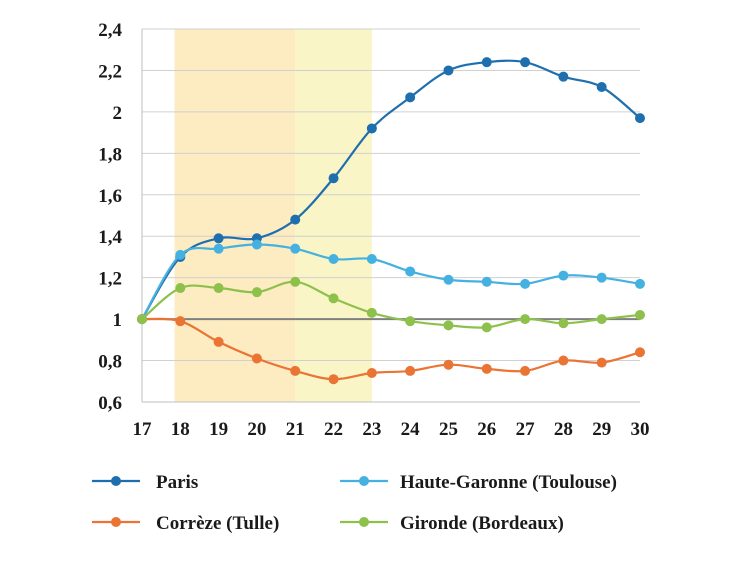 Image resolution: width=754 pixels, height=566 pixels. Describe the element at coordinates (217, 523) in the screenshot. I see `legend-label: Corrèze (Tulle)` at that location.